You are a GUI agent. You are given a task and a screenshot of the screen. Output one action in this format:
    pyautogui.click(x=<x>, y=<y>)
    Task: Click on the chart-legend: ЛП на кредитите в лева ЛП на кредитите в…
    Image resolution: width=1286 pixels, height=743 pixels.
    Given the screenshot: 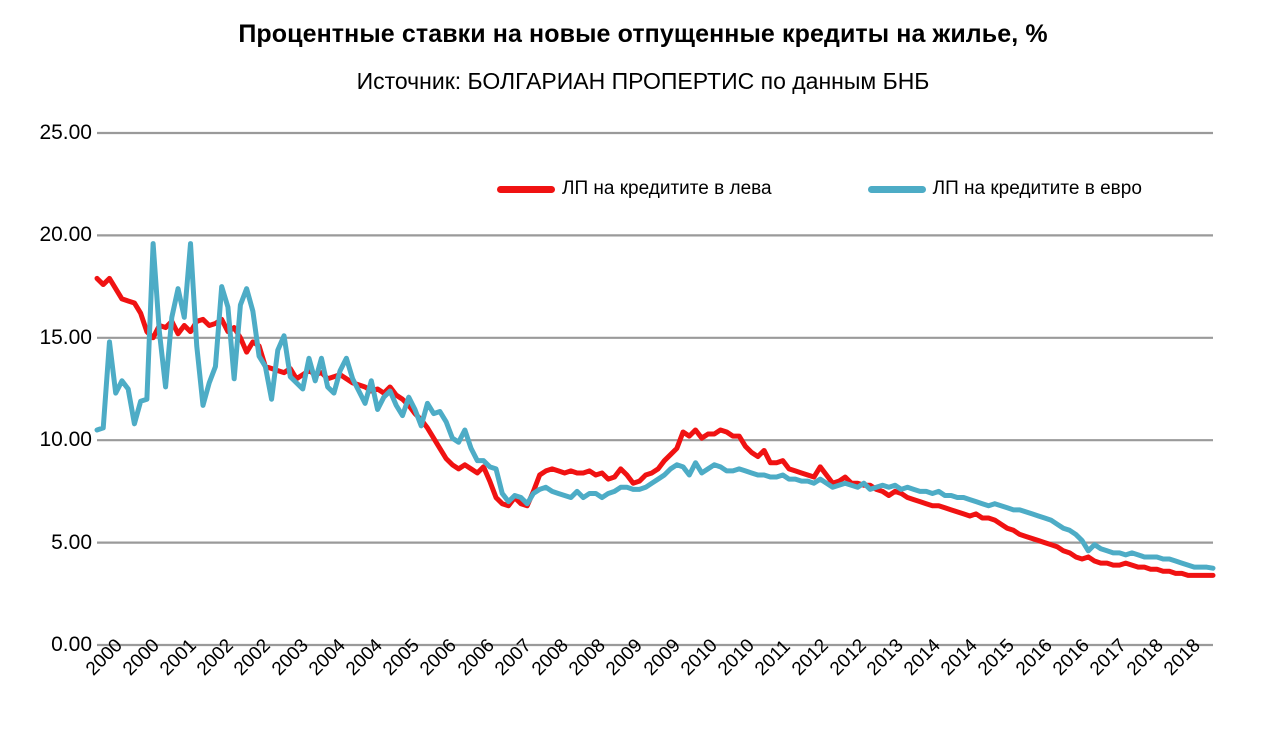 What is the action you would take?
    pyautogui.click(x=819, y=189)
    